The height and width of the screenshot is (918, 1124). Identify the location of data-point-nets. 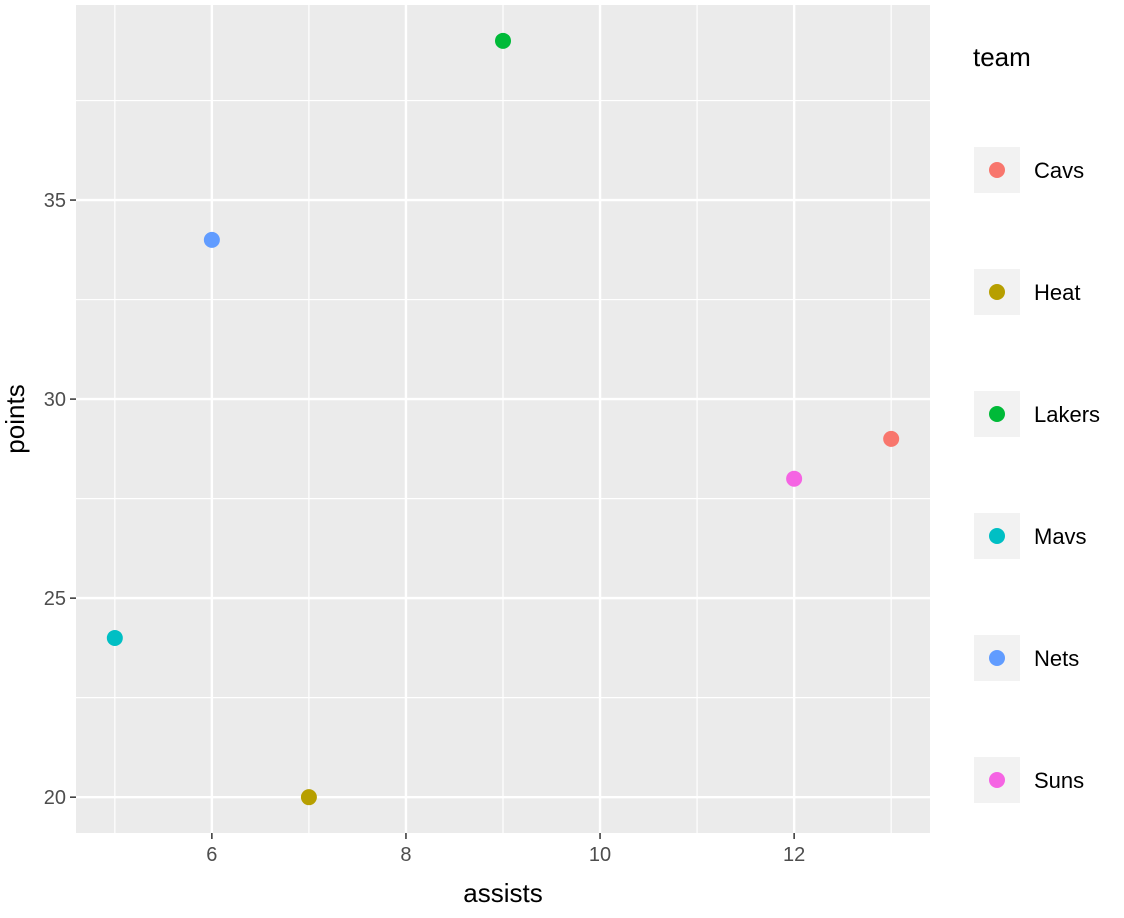
(211, 239).